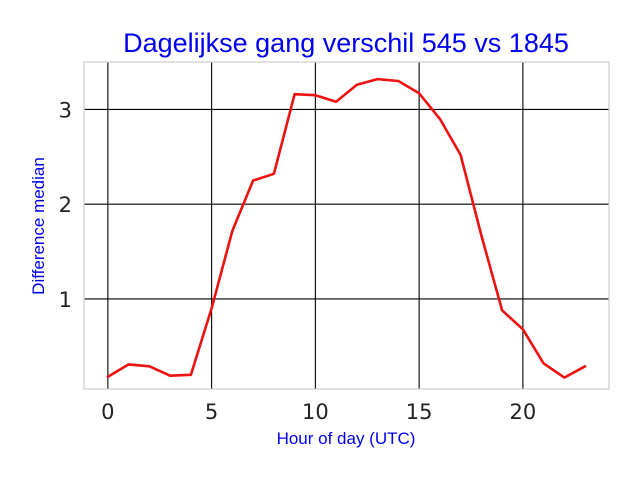  I want to click on chart-title: Dagelijkse gang verschil 545 vs 1845, so click(346, 43).